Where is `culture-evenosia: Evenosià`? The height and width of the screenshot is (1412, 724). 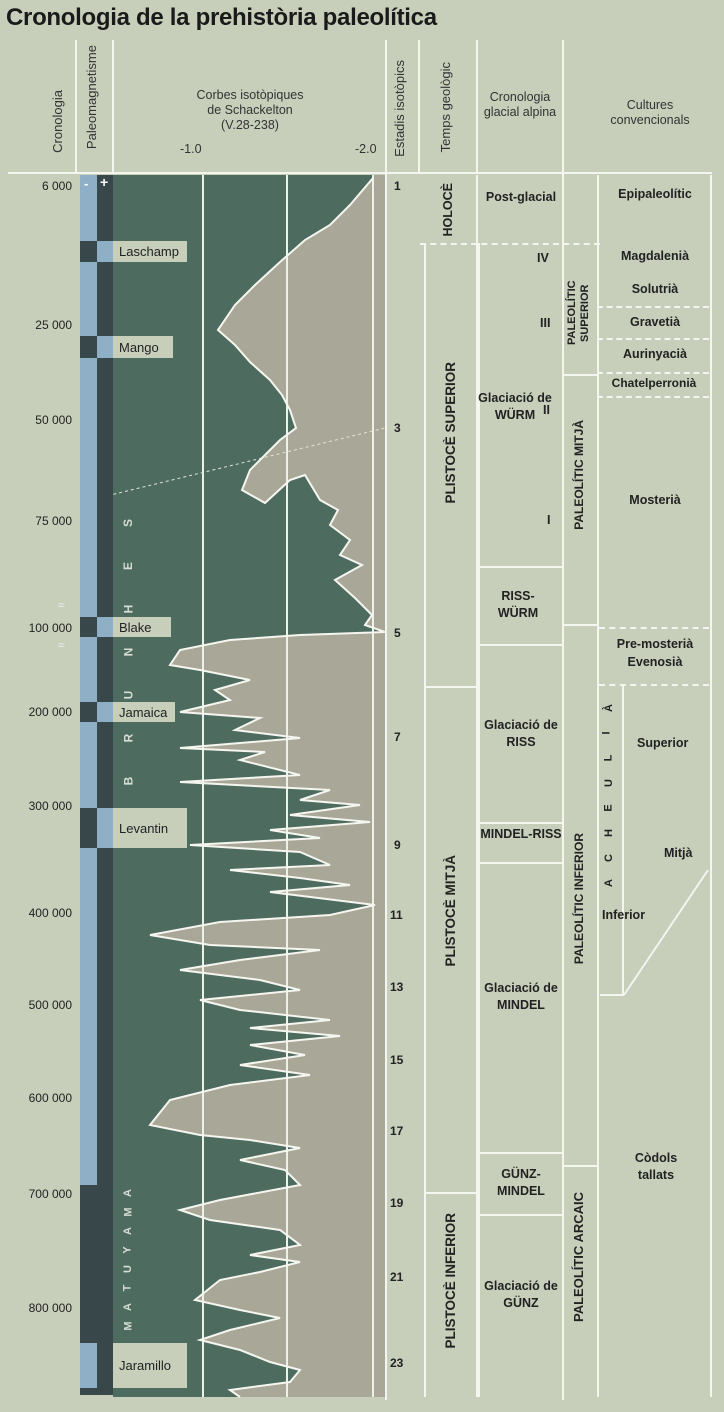 culture-evenosia: Evenosià is located at coordinates (655, 662).